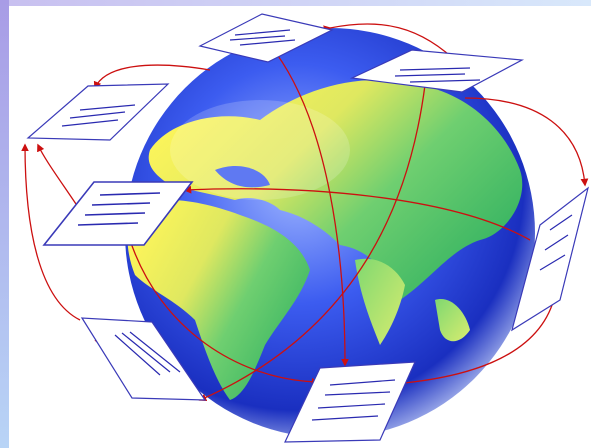  What do you see at coordinates (300, 3) in the screenshot?
I see `top-strip` at bounding box center [300, 3].